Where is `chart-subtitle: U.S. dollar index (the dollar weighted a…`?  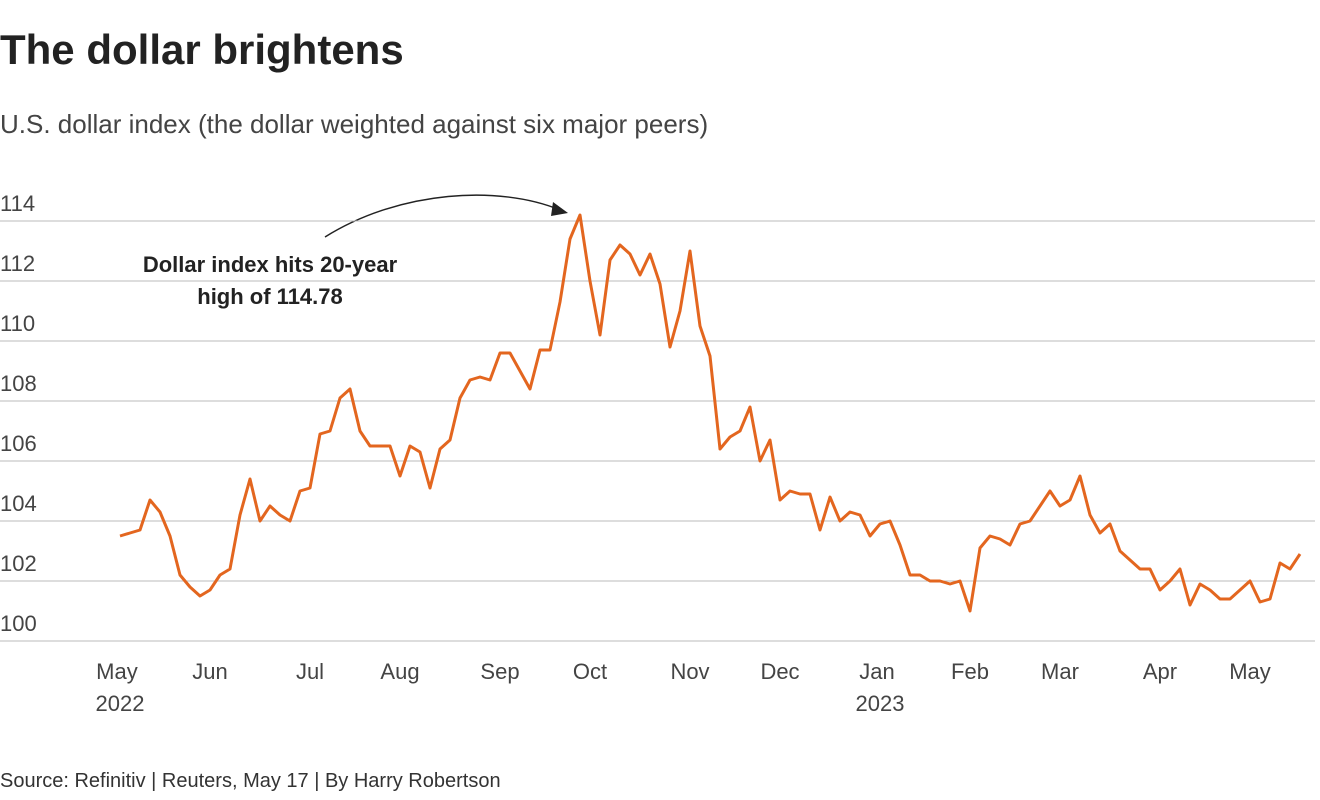 chart-subtitle: U.S. dollar index (the dollar weighted a… is located at coordinates (354, 124).